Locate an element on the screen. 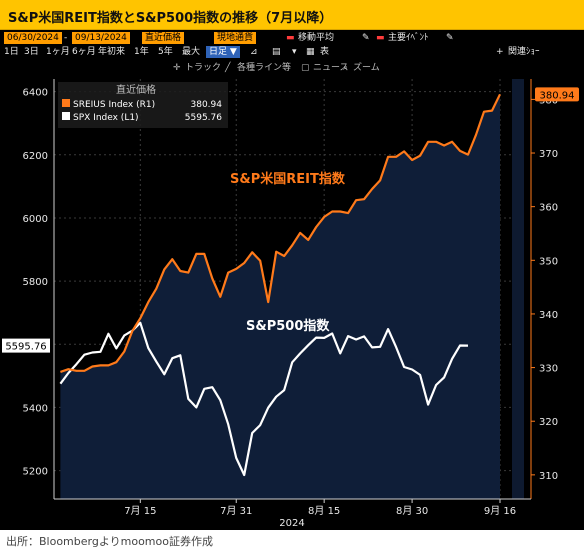 The width and height of the screenshot is (584, 552). events-button: 主要ｲﾍﾞﾝﾄ is located at coordinates (408, 38).